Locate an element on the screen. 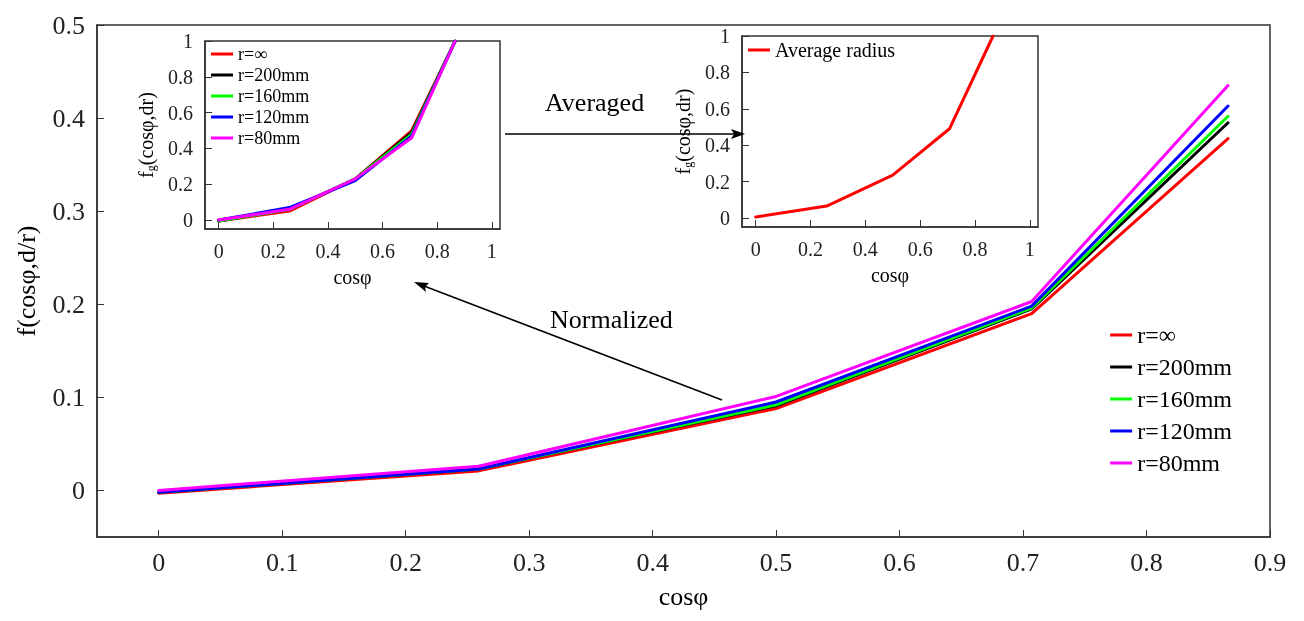  x-tick-label: 0.1 is located at coordinates (282, 562).